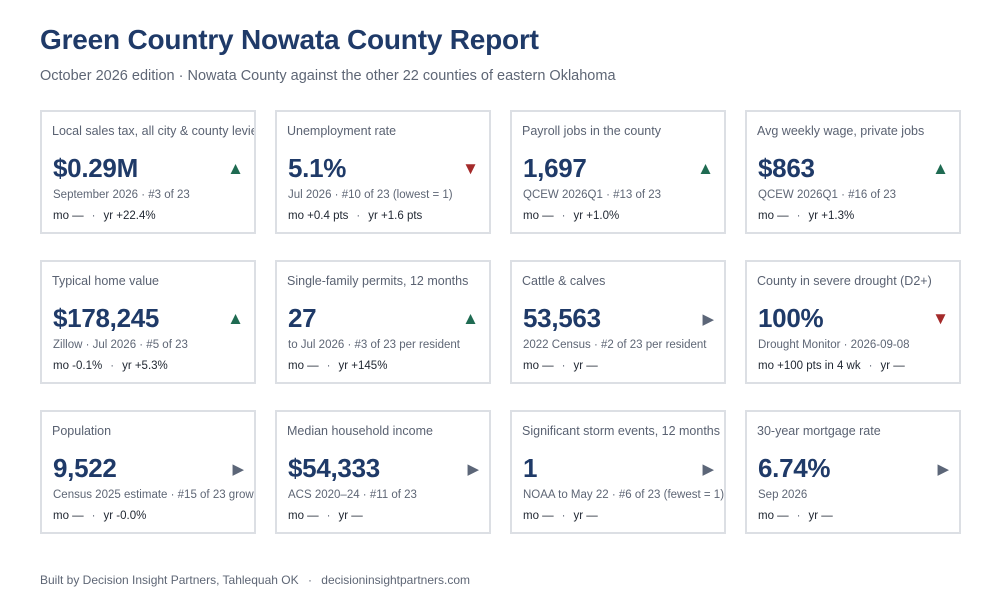 The width and height of the screenshot is (1000, 612). What do you see at coordinates (355, 216) in the screenshot?
I see `kpi-changes: mo +0.4 pts · yr +1.6 pts` at bounding box center [355, 216].